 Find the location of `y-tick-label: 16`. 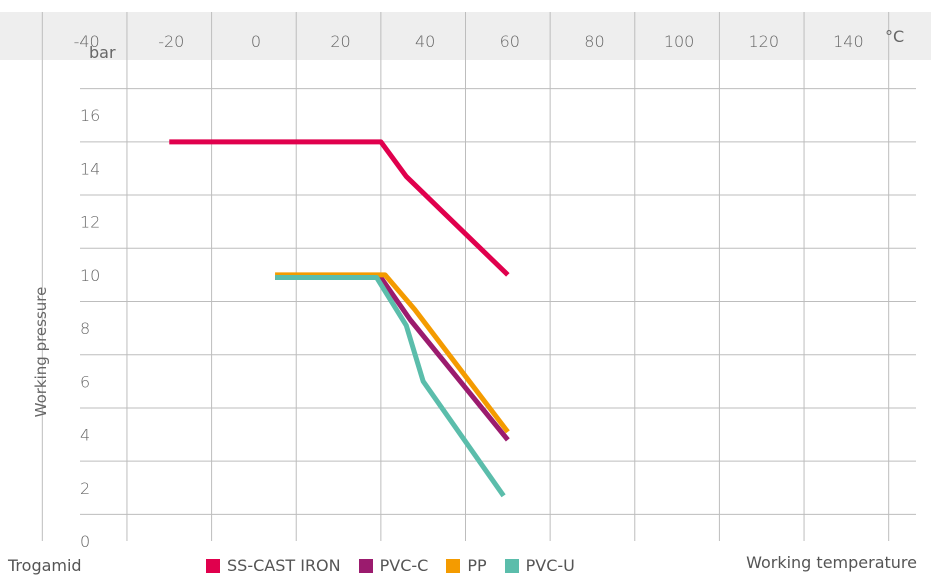

y-tick-label: 16 is located at coordinates (90, 115).